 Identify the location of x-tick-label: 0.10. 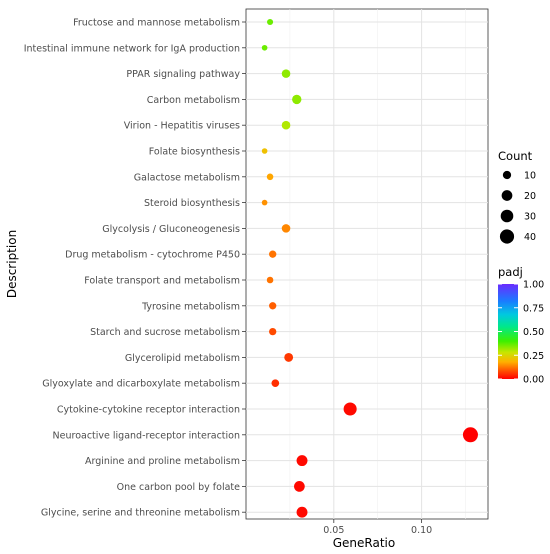
(421, 530).